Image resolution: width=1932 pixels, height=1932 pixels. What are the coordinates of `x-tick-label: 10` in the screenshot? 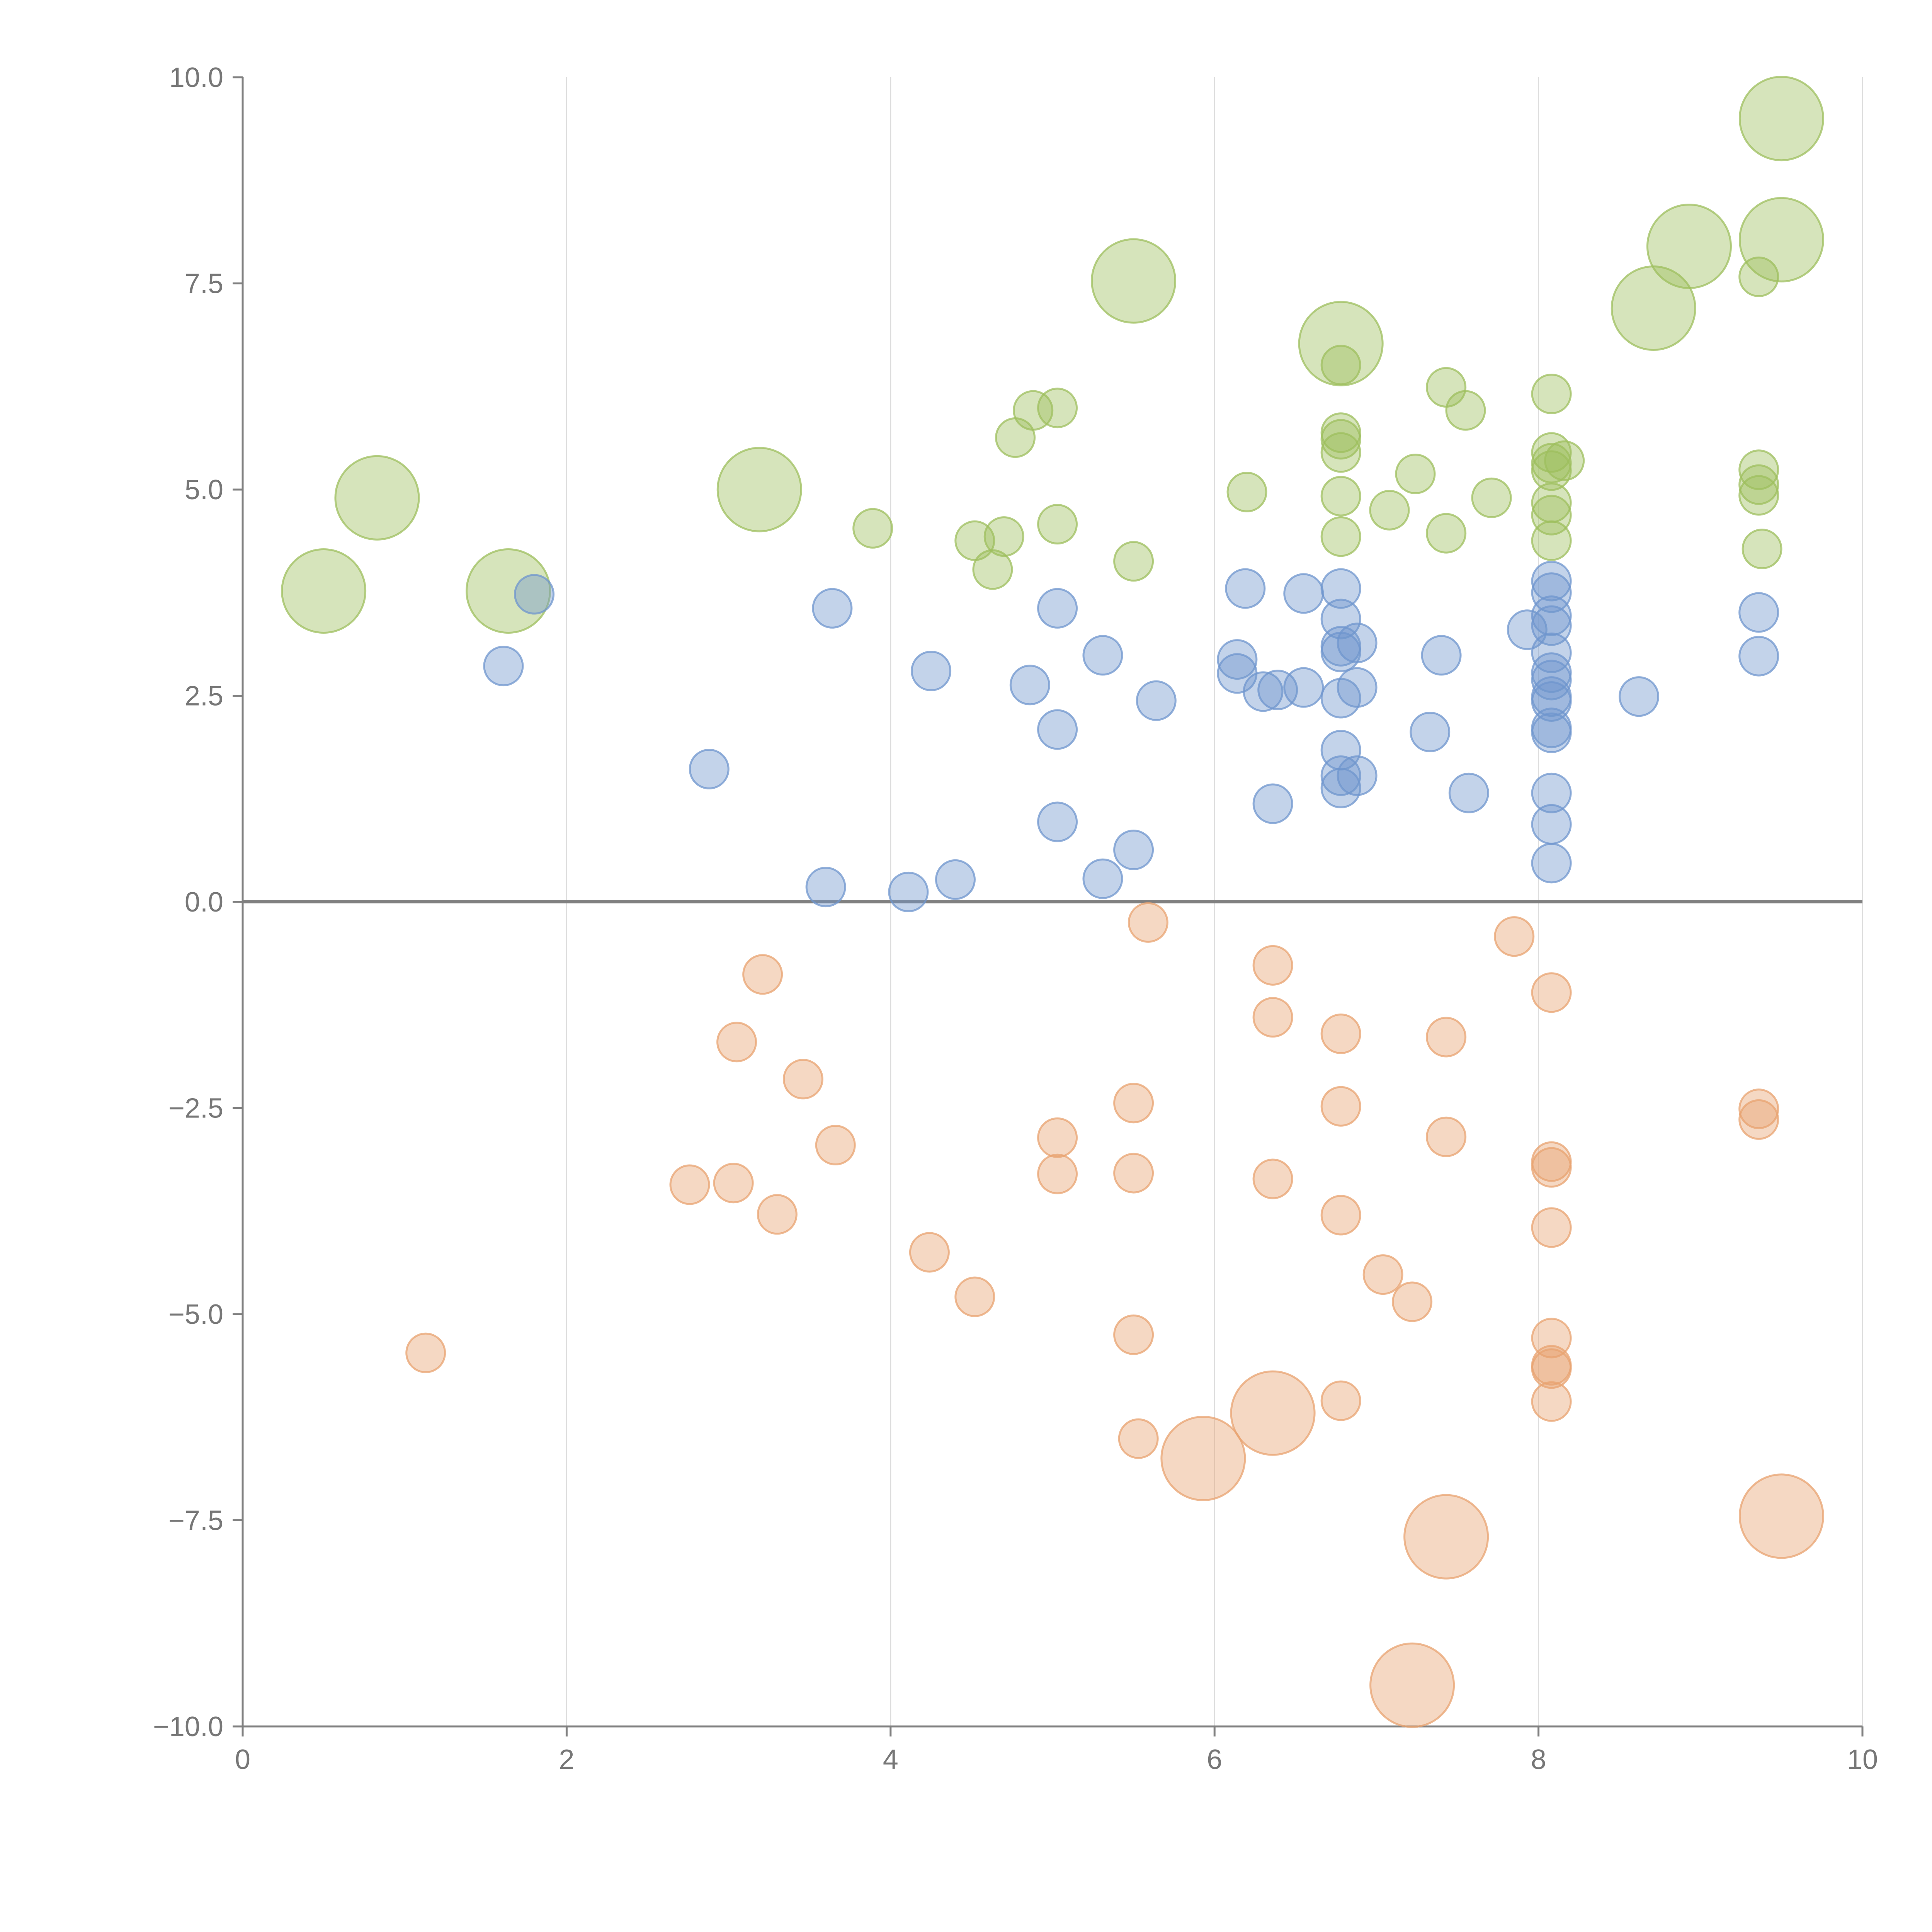 It's located at (1863, 1759).